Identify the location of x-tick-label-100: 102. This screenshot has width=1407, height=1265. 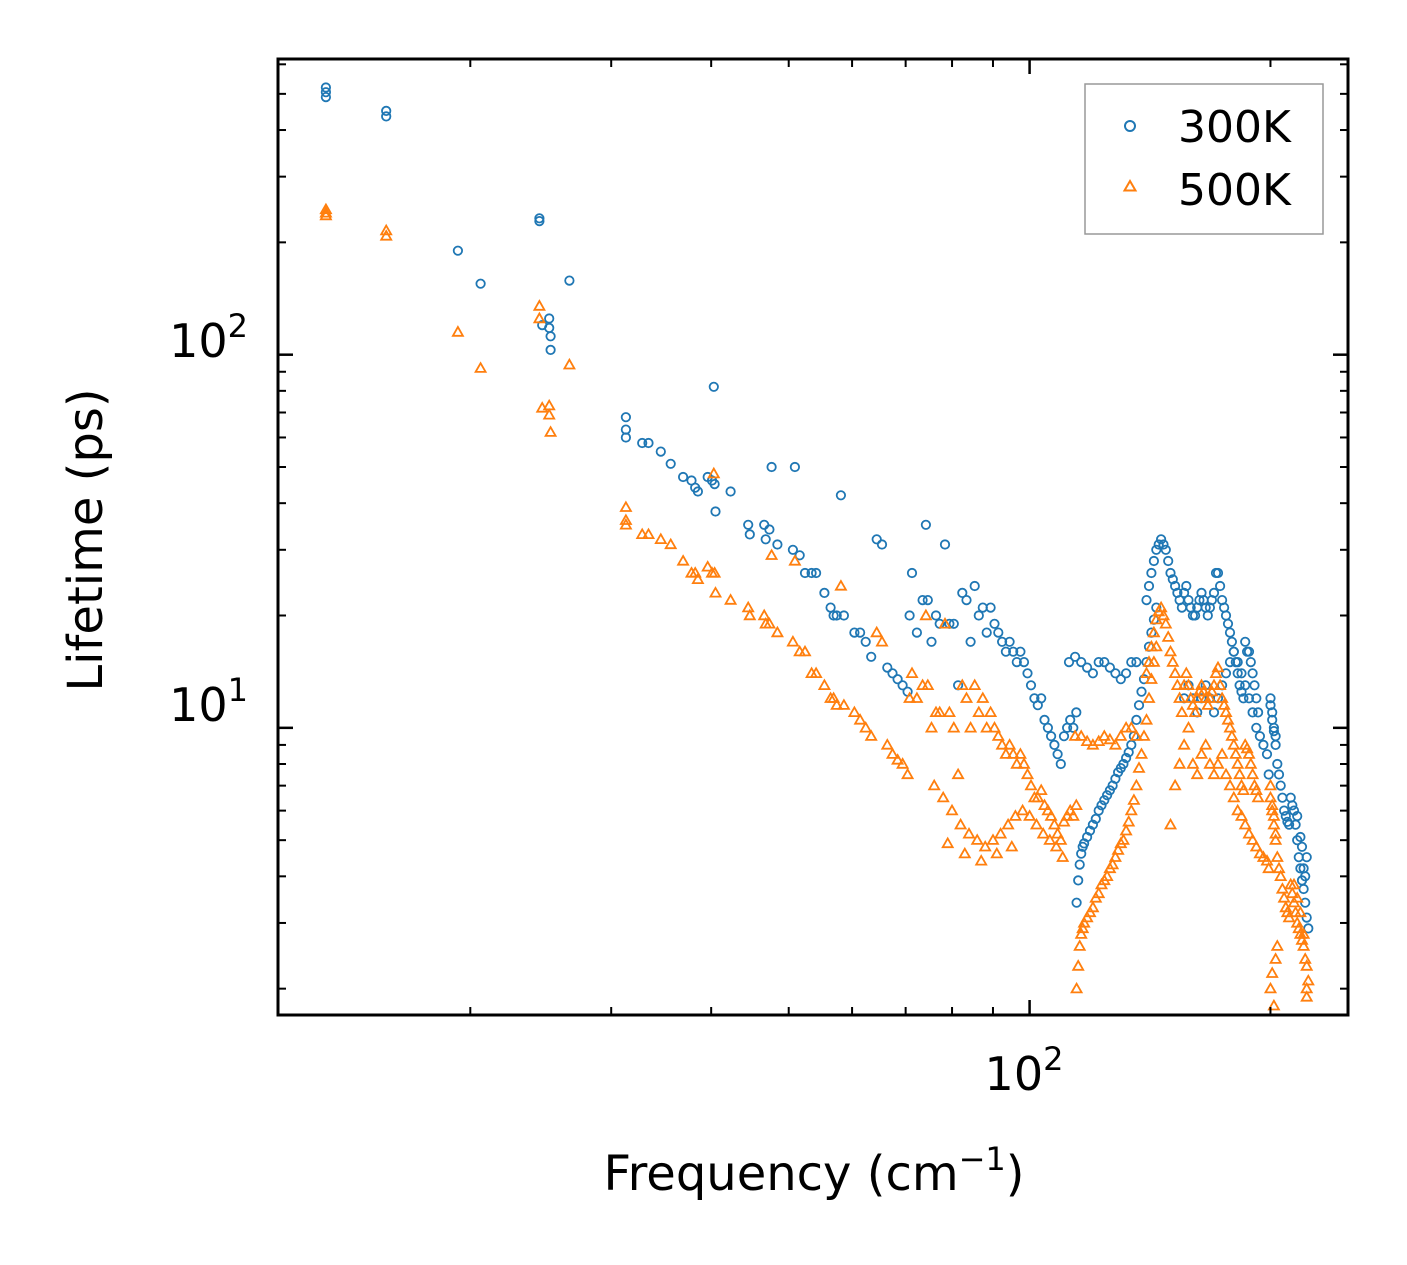
(1024, 1070).